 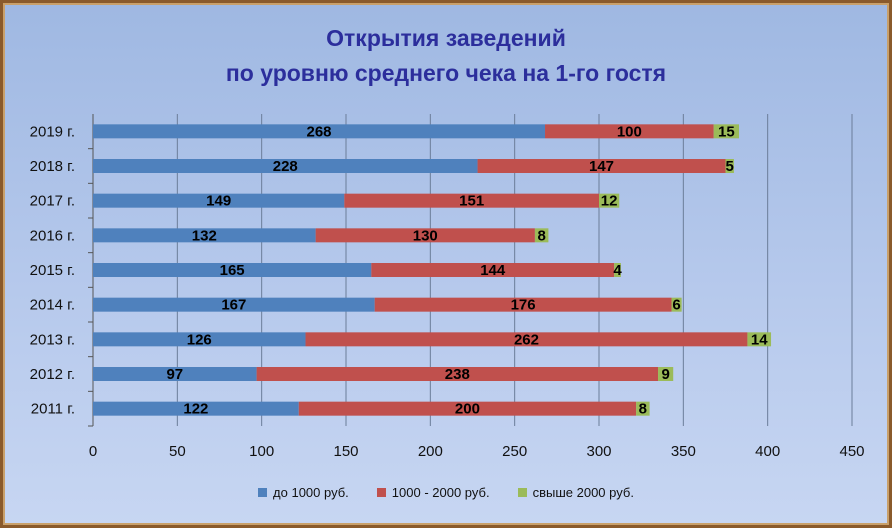 I want to click on data-label-2-0: 8, so click(x=643, y=409).